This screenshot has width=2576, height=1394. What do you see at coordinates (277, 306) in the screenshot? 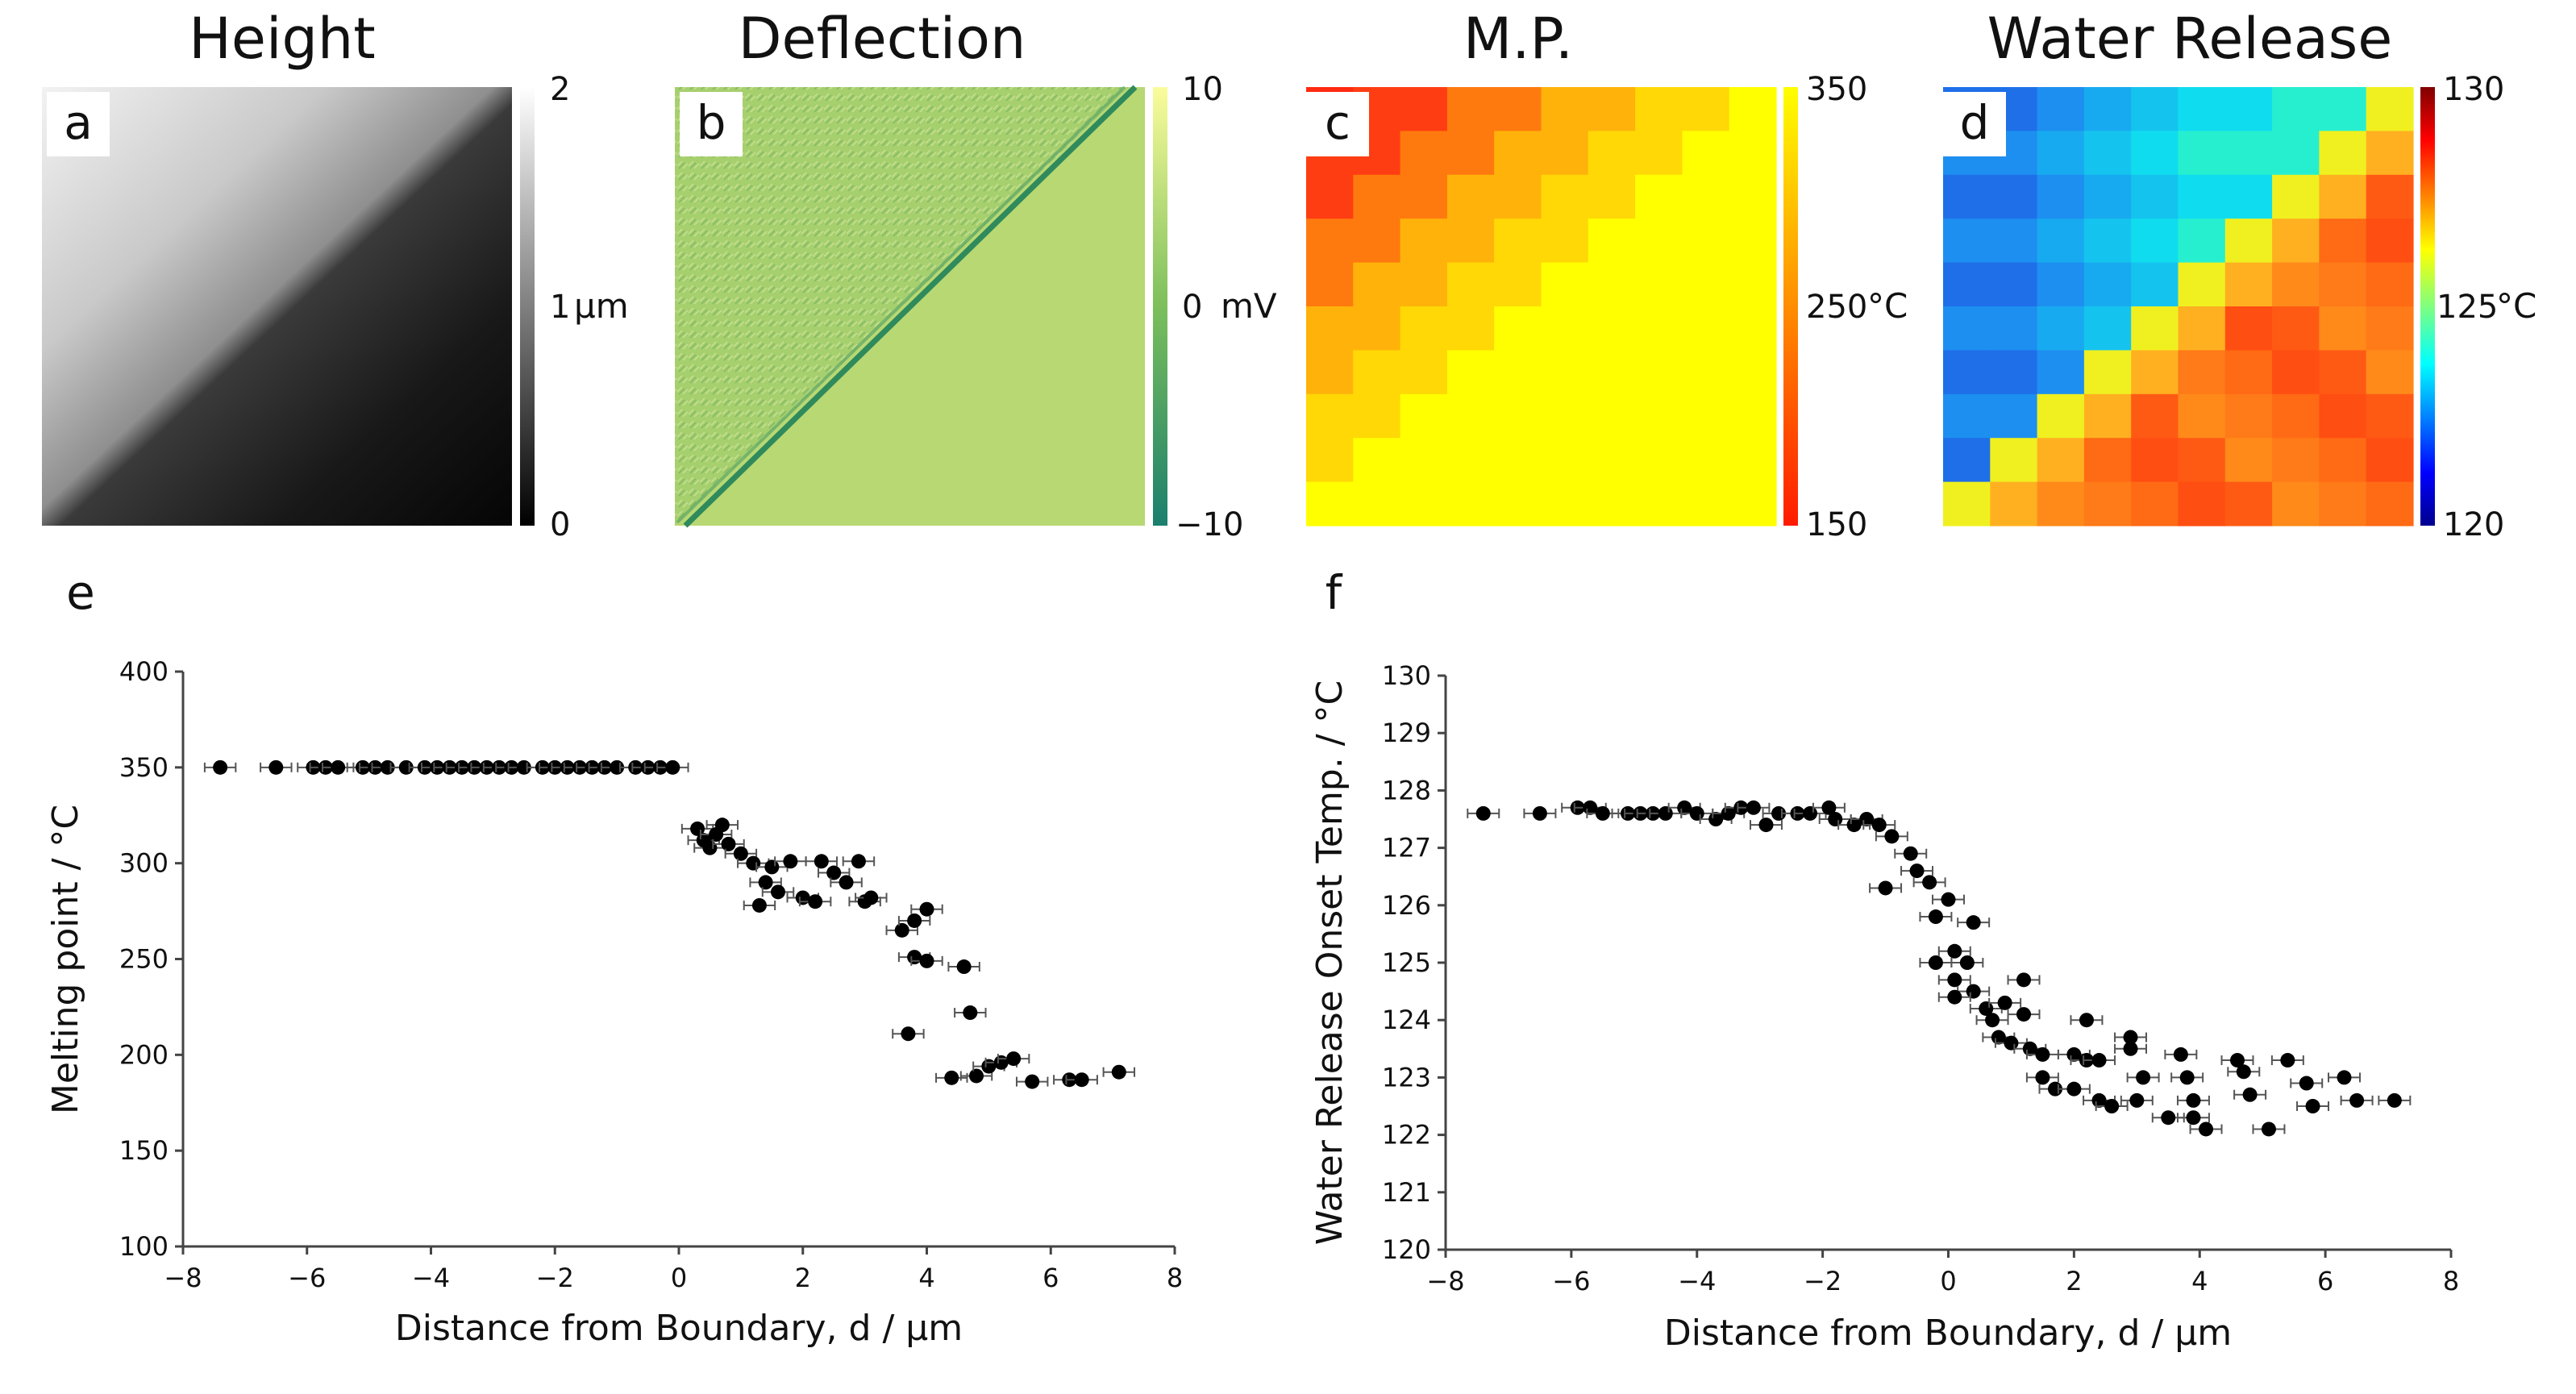
I see `height-map` at bounding box center [277, 306].